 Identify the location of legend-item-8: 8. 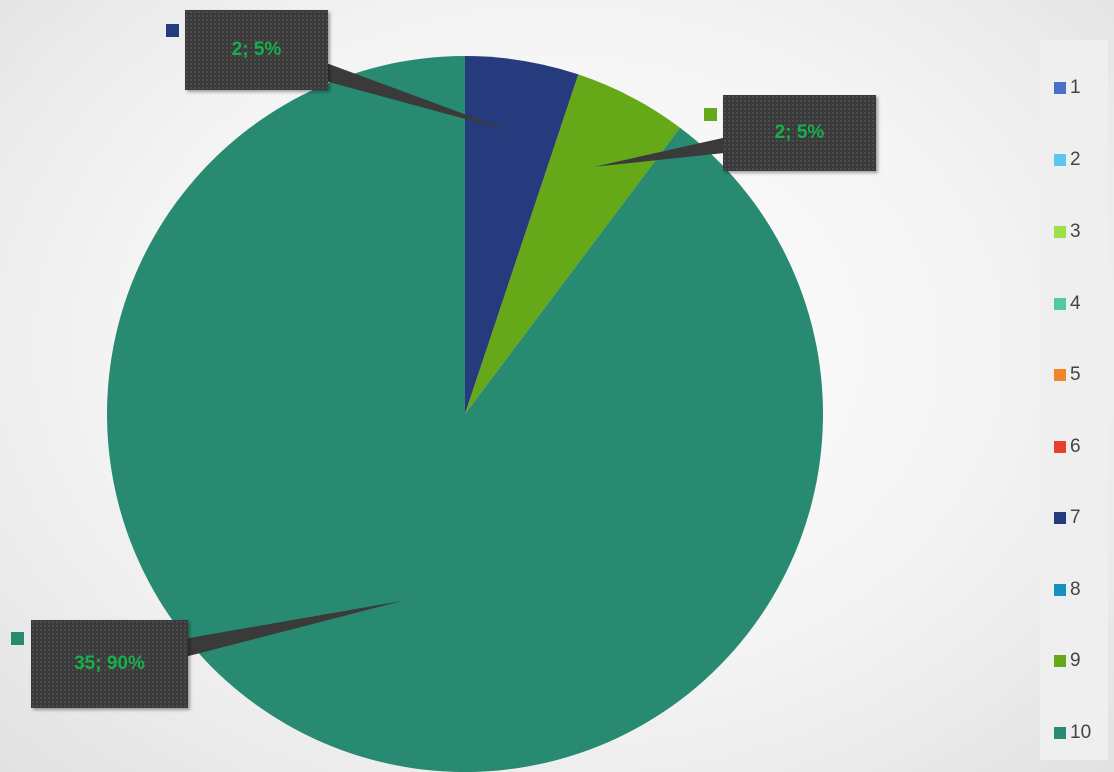
(1067, 590).